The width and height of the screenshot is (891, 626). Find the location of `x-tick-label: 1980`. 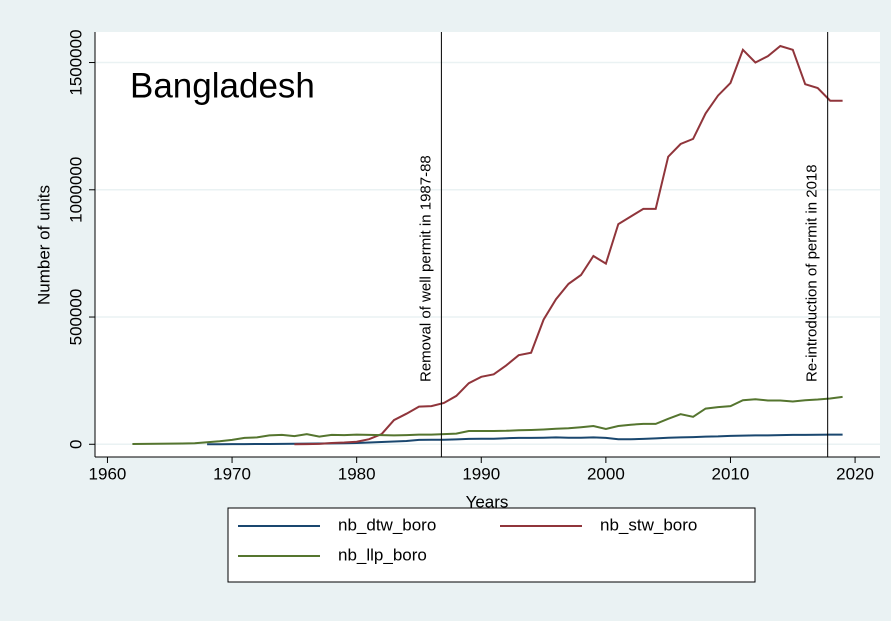

x-tick-label: 1980 is located at coordinates (357, 473).